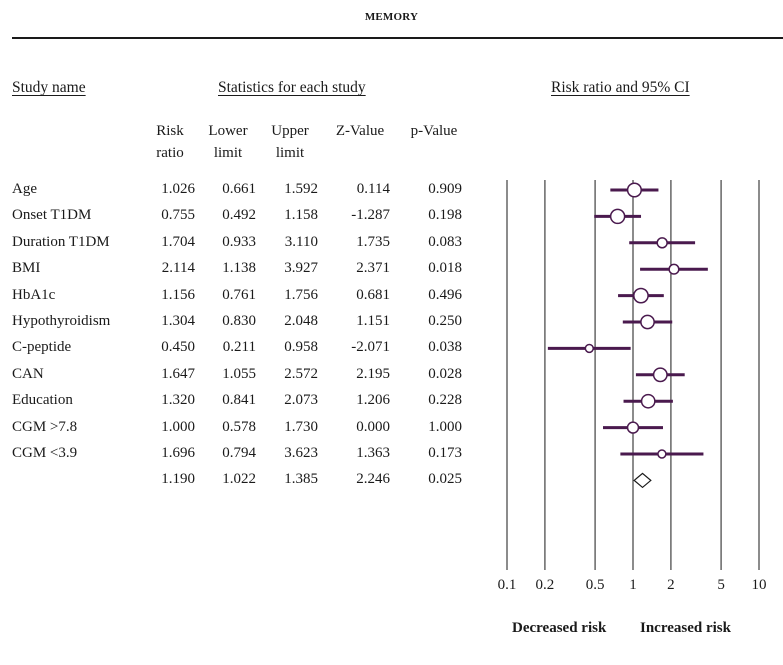  What do you see at coordinates (28, 373) in the screenshot?
I see `study-name: CAN` at bounding box center [28, 373].